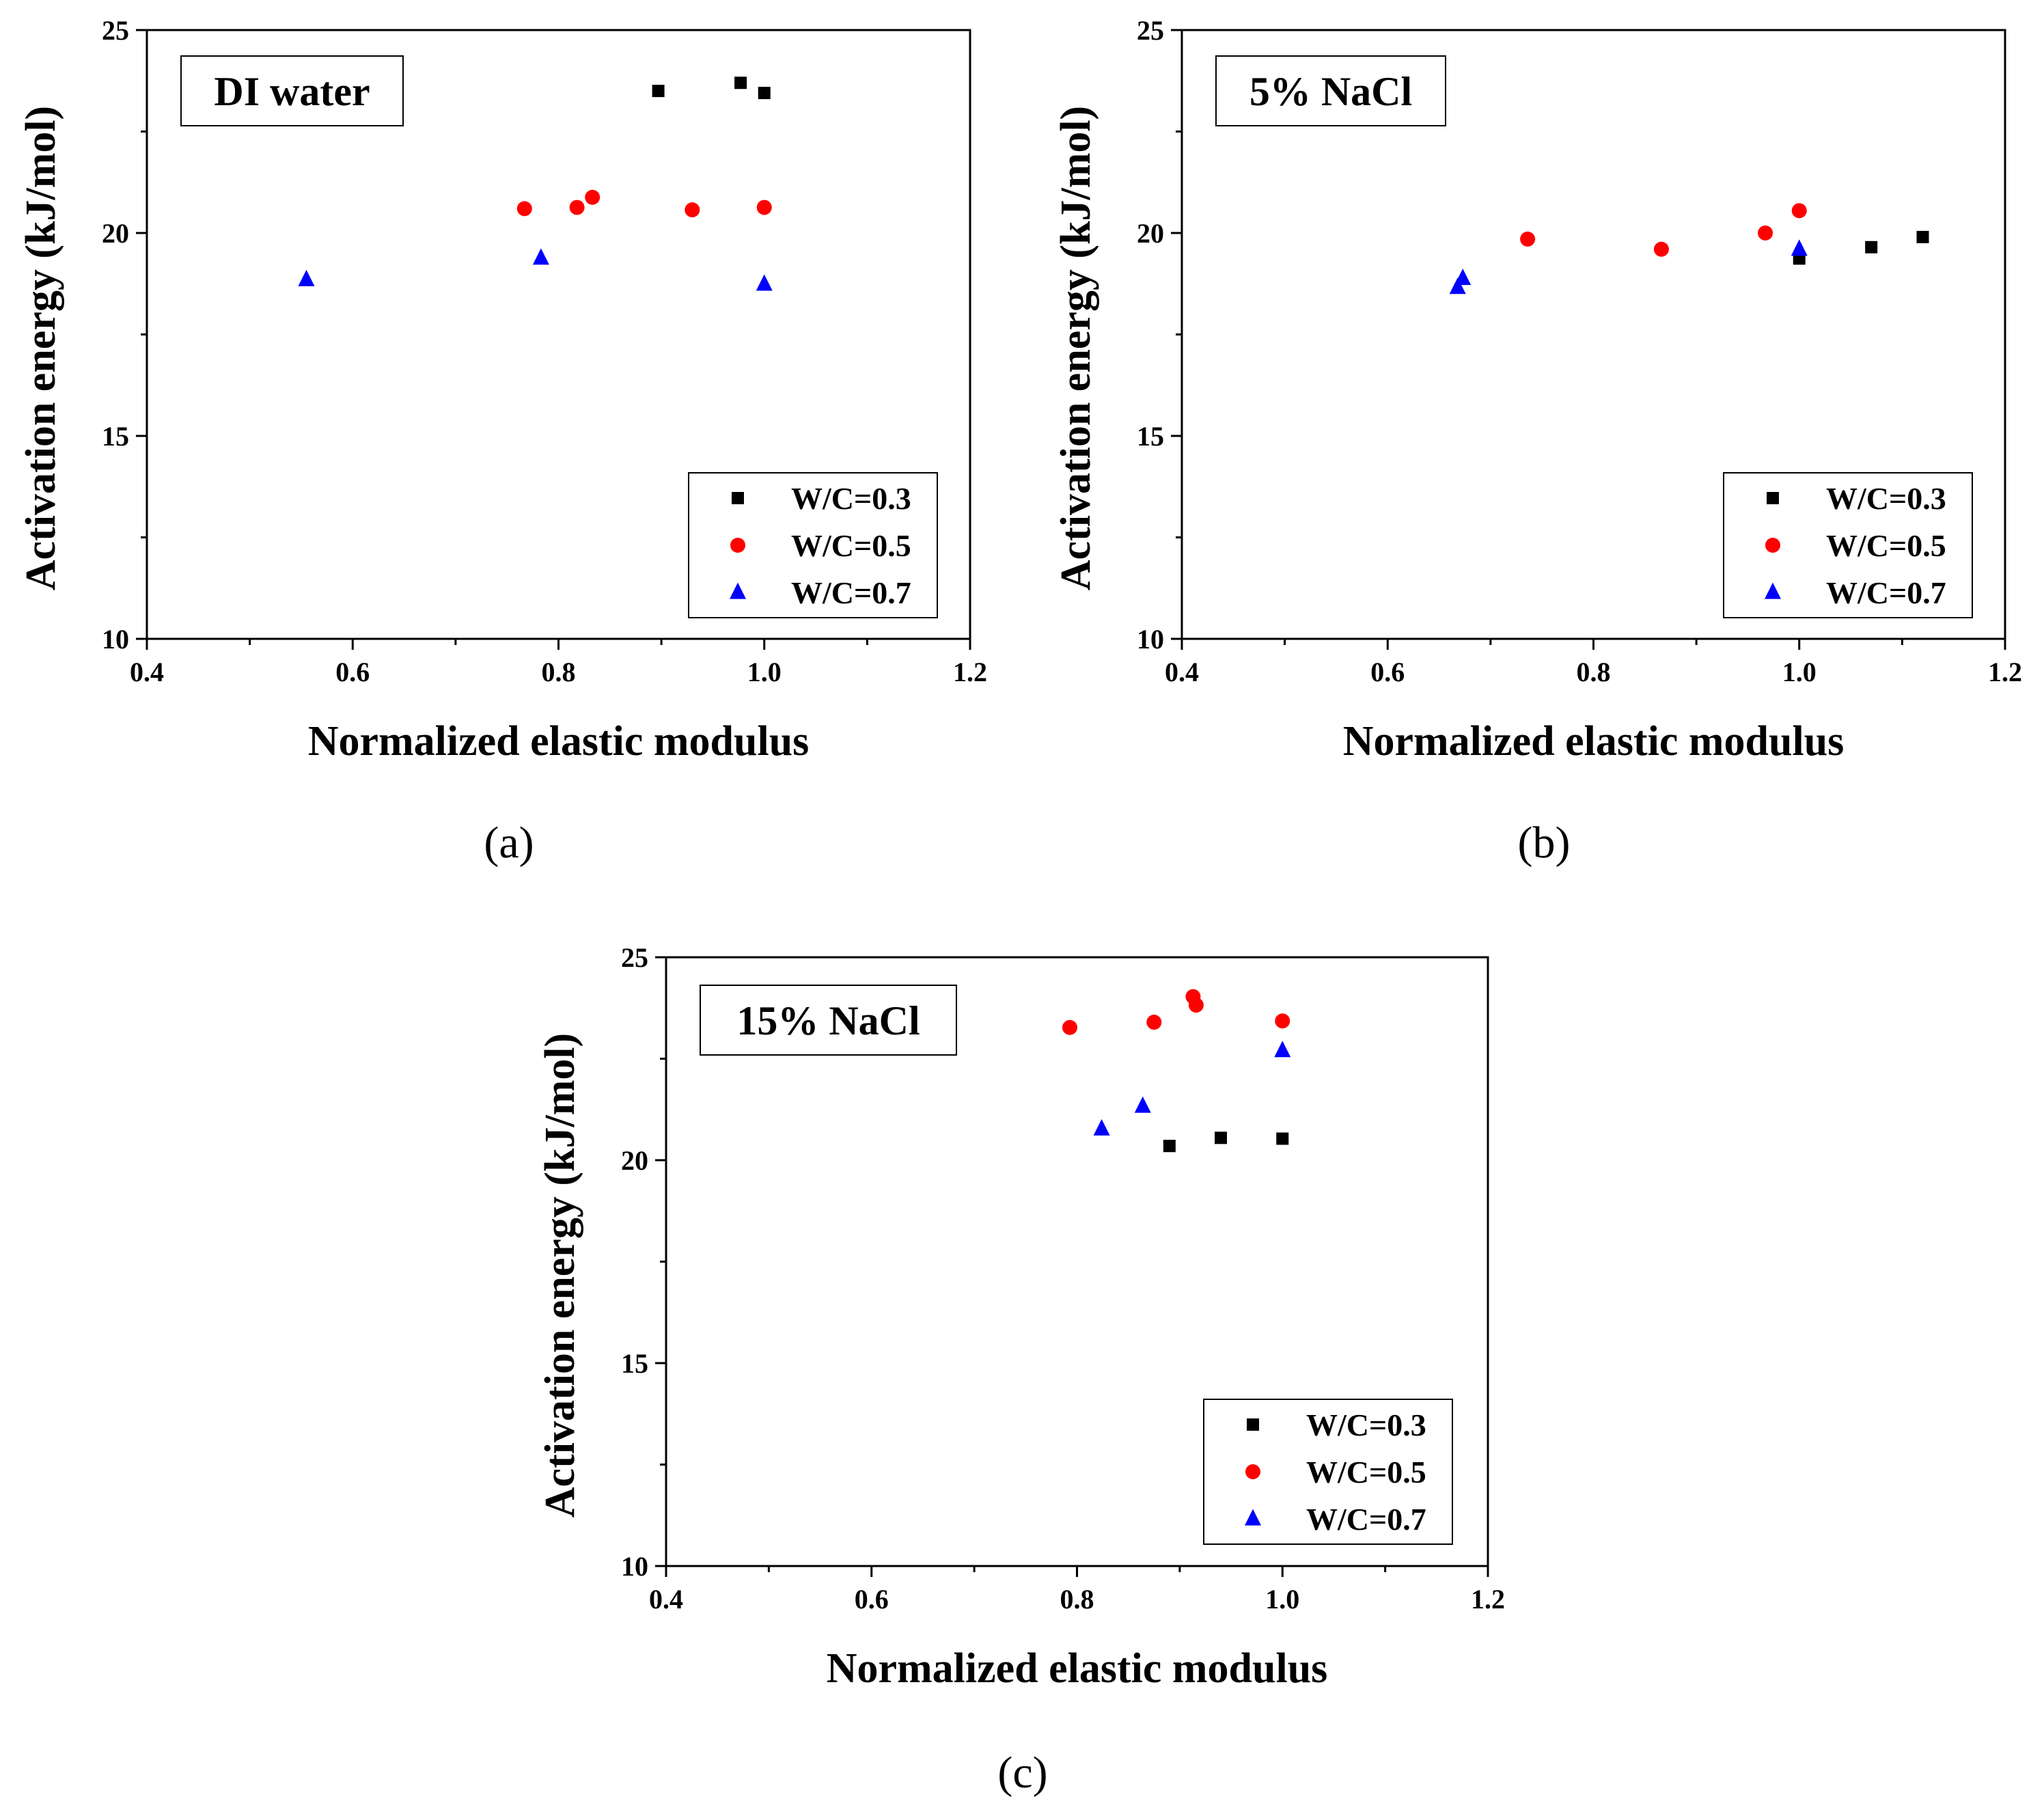 The image size is (2044, 1812). I want to click on panel-label: (a), so click(509, 843).